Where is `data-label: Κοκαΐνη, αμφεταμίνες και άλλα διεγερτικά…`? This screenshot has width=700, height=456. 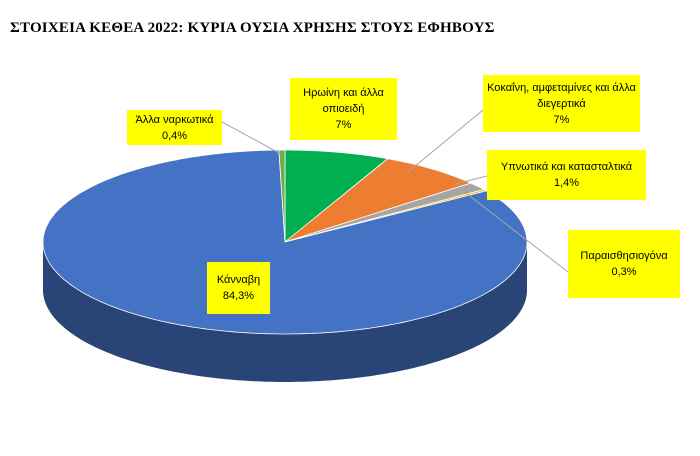 data-label: Κοκαΐνη, αμφεταμίνες και άλλα διεγερτικά… is located at coordinates (561, 103).